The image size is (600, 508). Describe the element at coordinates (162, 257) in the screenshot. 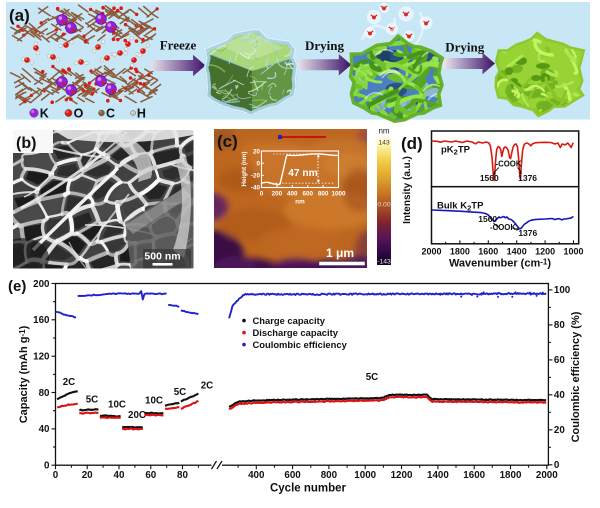

I see `svg-text: 500 nm` at that location.